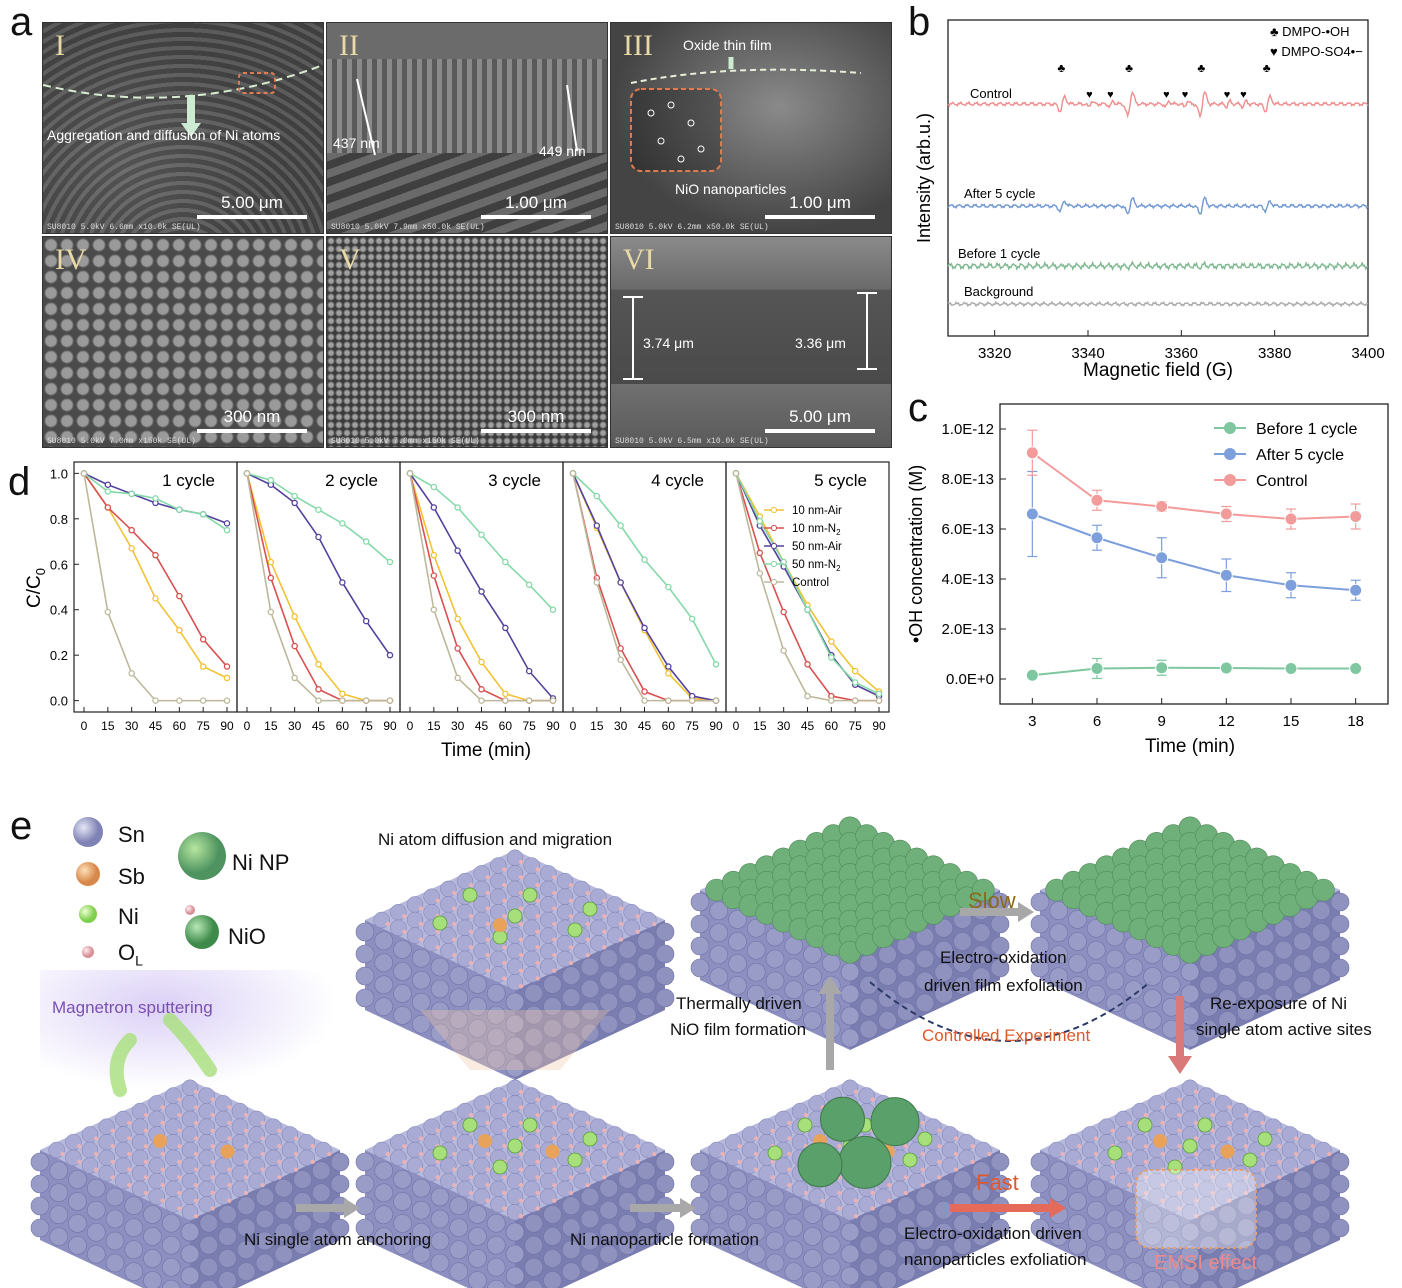 The width and height of the screenshot is (1402, 1288). What do you see at coordinates (983, 890) in the screenshot?
I see `nio-atom` at bounding box center [983, 890].